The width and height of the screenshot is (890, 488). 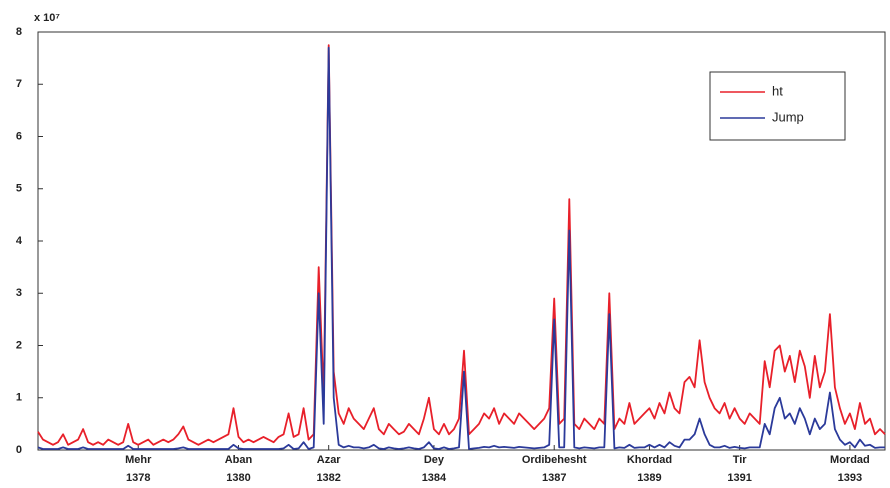 What do you see at coordinates (19, 84) in the screenshot?
I see `y-tick-label: 7` at bounding box center [19, 84].